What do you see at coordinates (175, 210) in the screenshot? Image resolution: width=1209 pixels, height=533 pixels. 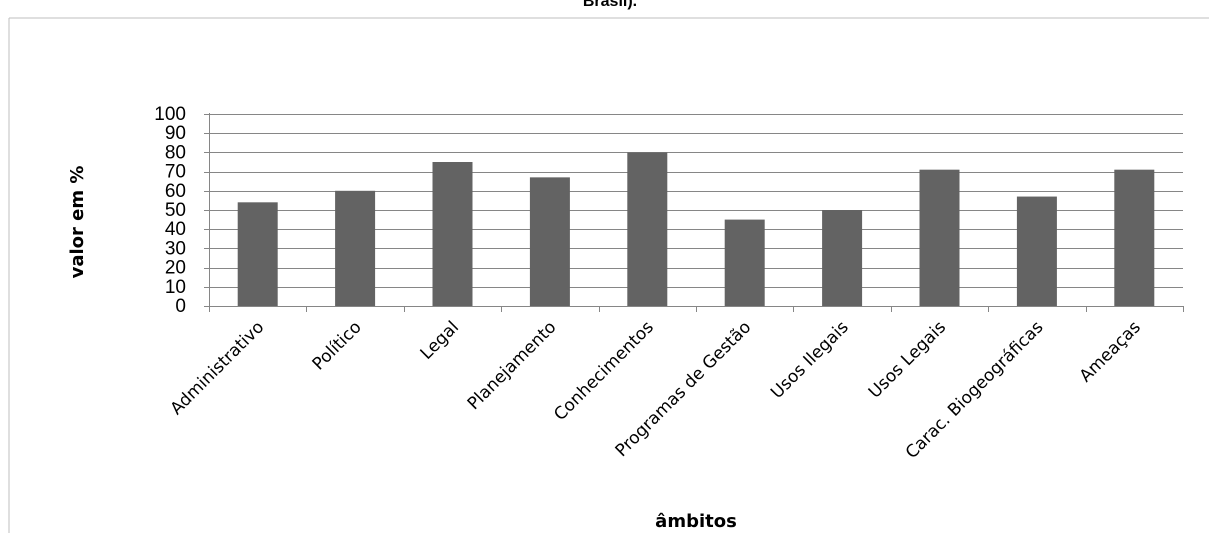 I see `y-tick-label: 50` at bounding box center [175, 210].